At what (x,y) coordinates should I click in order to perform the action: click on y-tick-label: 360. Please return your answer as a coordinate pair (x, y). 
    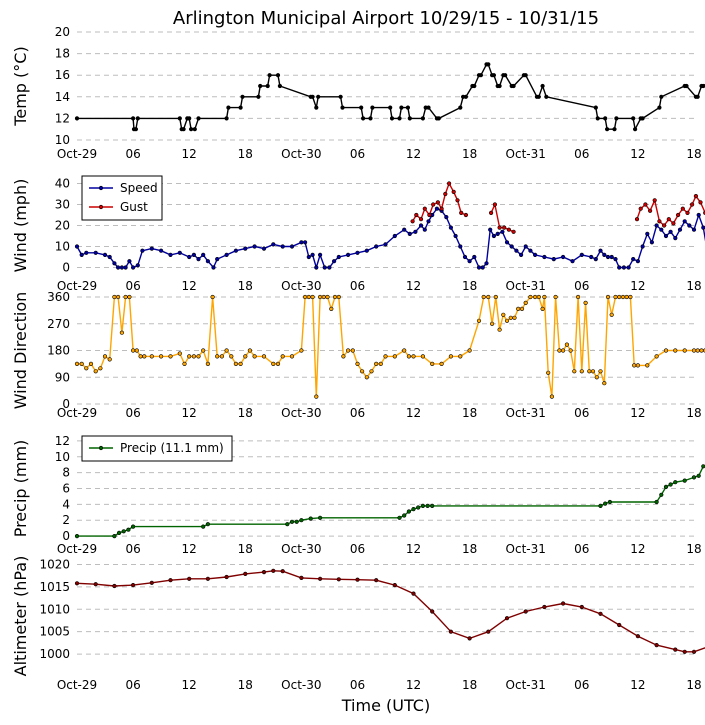
    Looking at the image, I should click on (58, 297).